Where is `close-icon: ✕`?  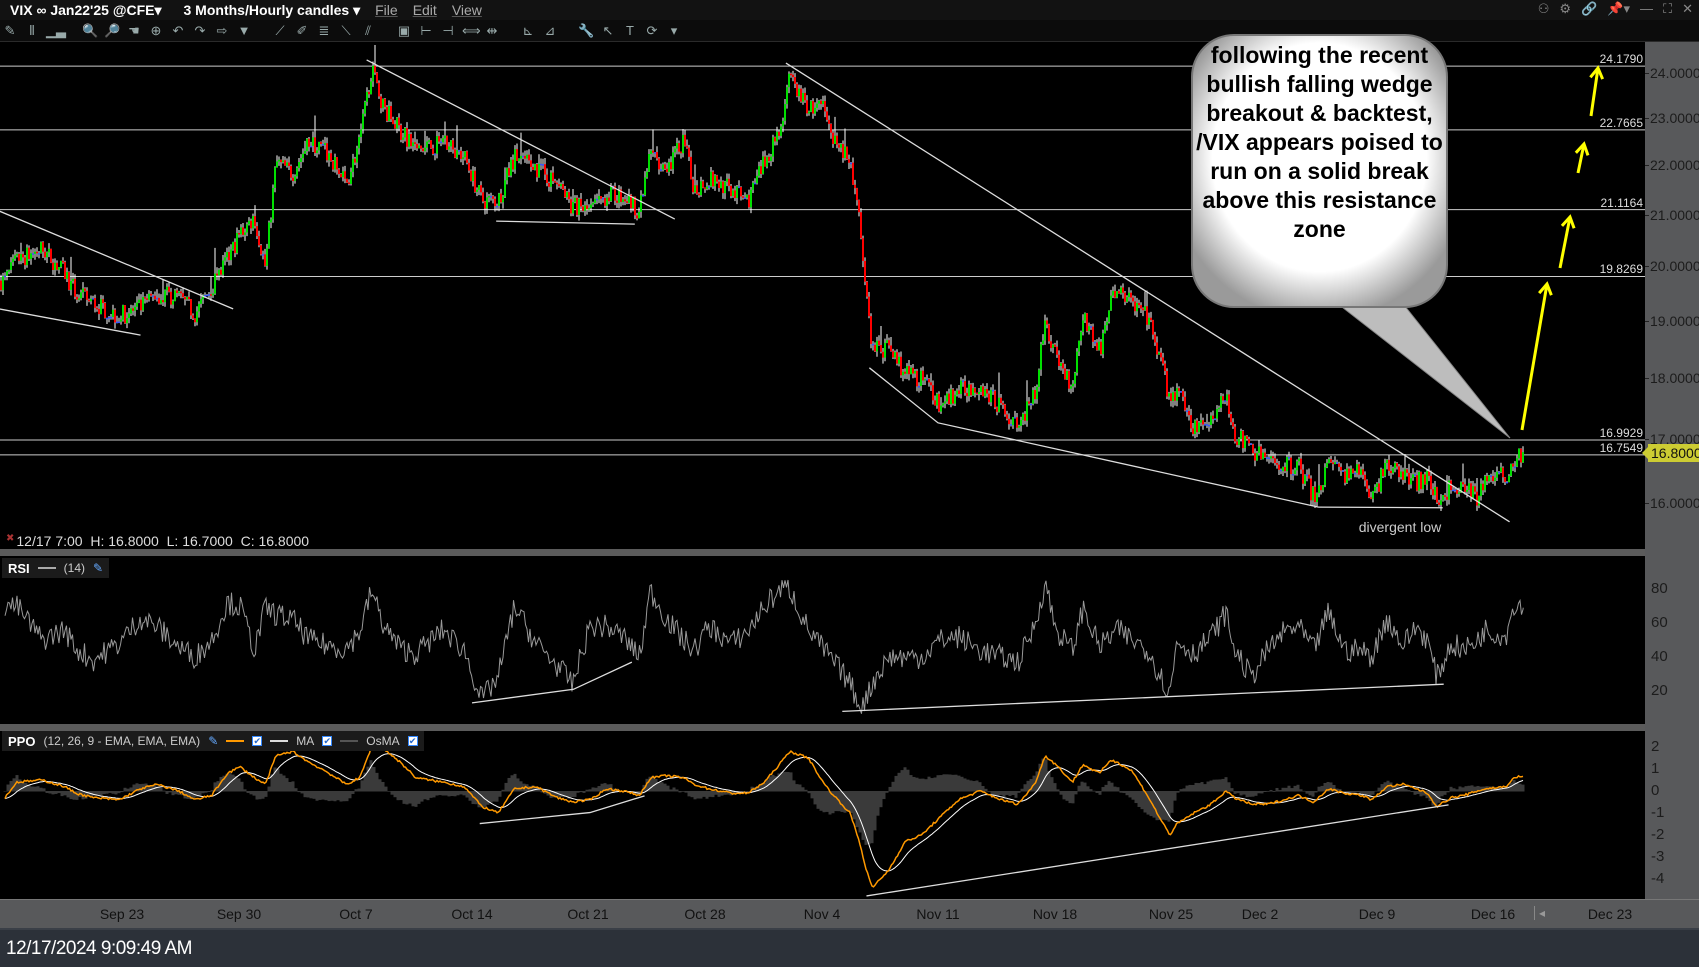 close-icon: ✕ is located at coordinates (1687, 8).